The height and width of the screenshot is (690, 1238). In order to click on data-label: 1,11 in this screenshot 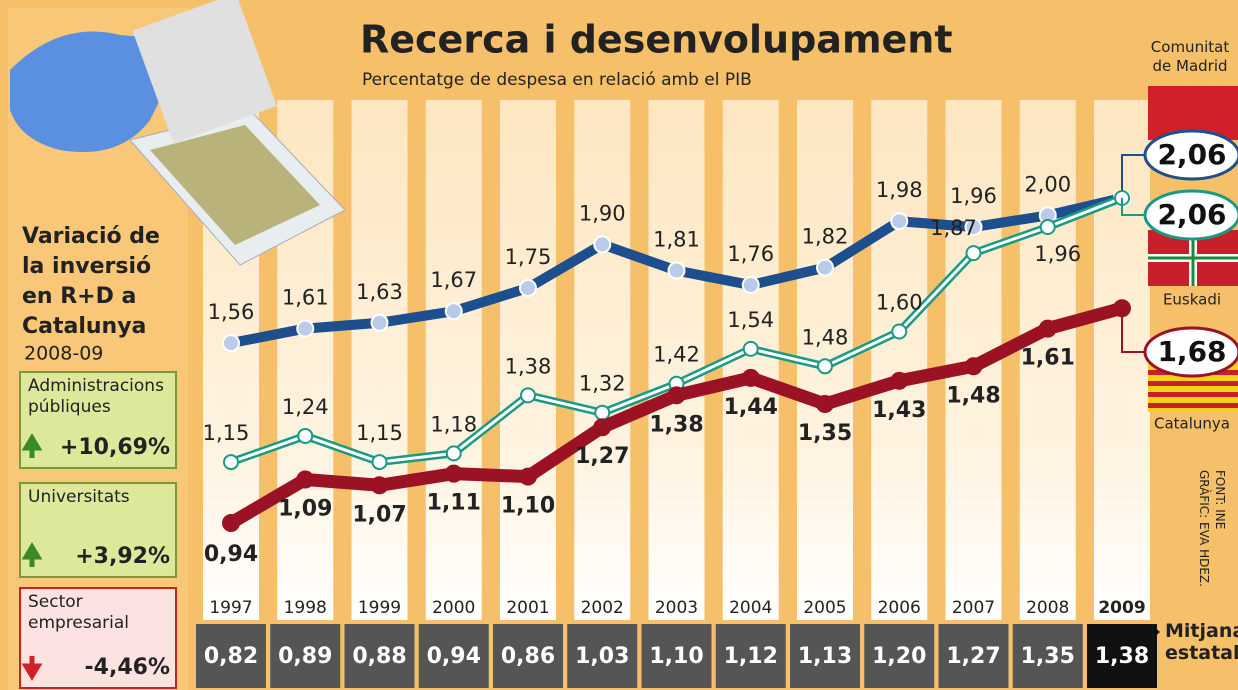, I will do `click(454, 503)`.